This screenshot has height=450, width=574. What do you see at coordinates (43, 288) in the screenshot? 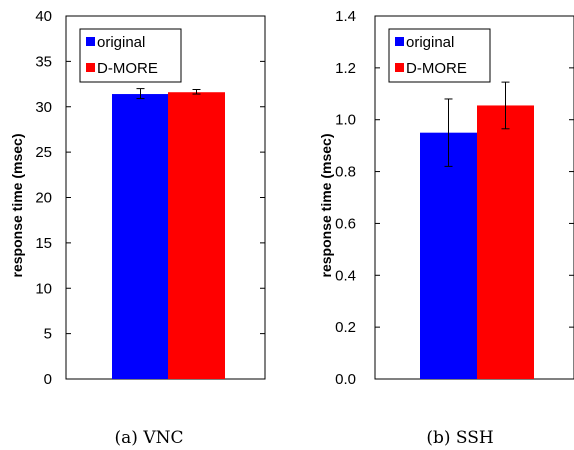
I see `y-tick-label: 10` at bounding box center [43, 288].